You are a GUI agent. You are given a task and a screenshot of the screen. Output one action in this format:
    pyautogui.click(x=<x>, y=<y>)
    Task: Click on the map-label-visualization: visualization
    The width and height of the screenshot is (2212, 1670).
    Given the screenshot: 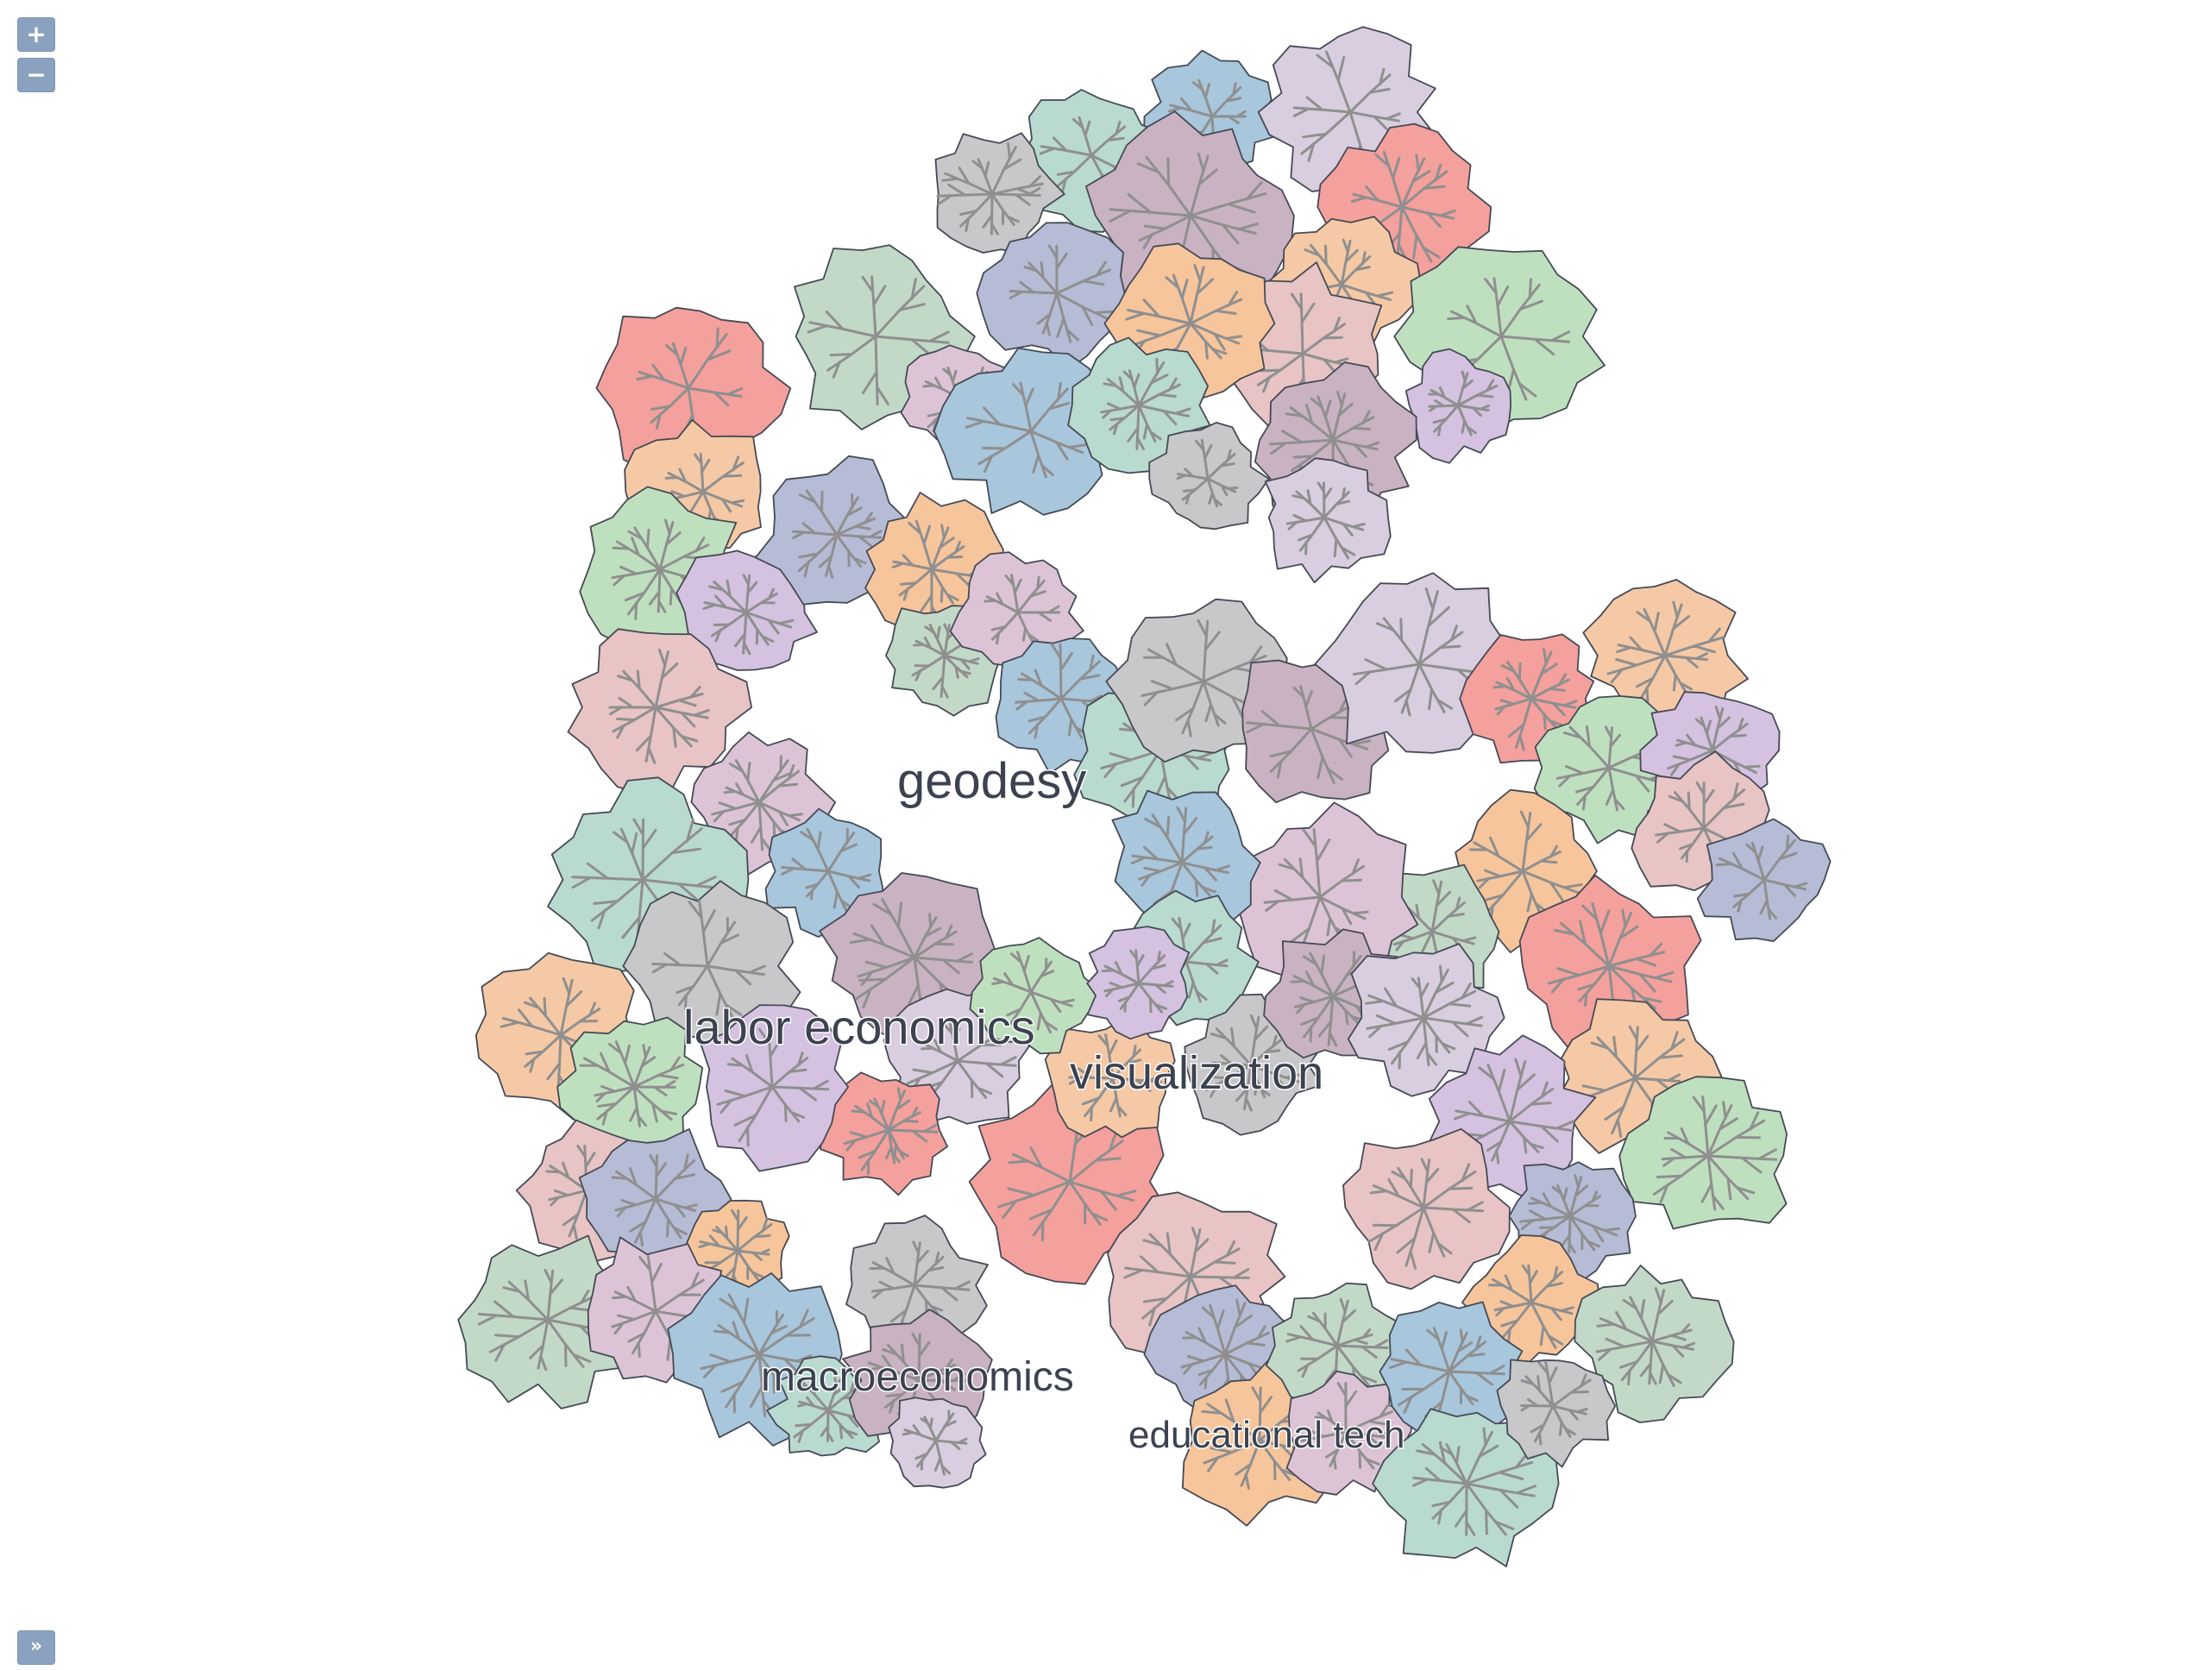 What is the action you would take?
    pyautogui.click(x=1197, y=1073)
    